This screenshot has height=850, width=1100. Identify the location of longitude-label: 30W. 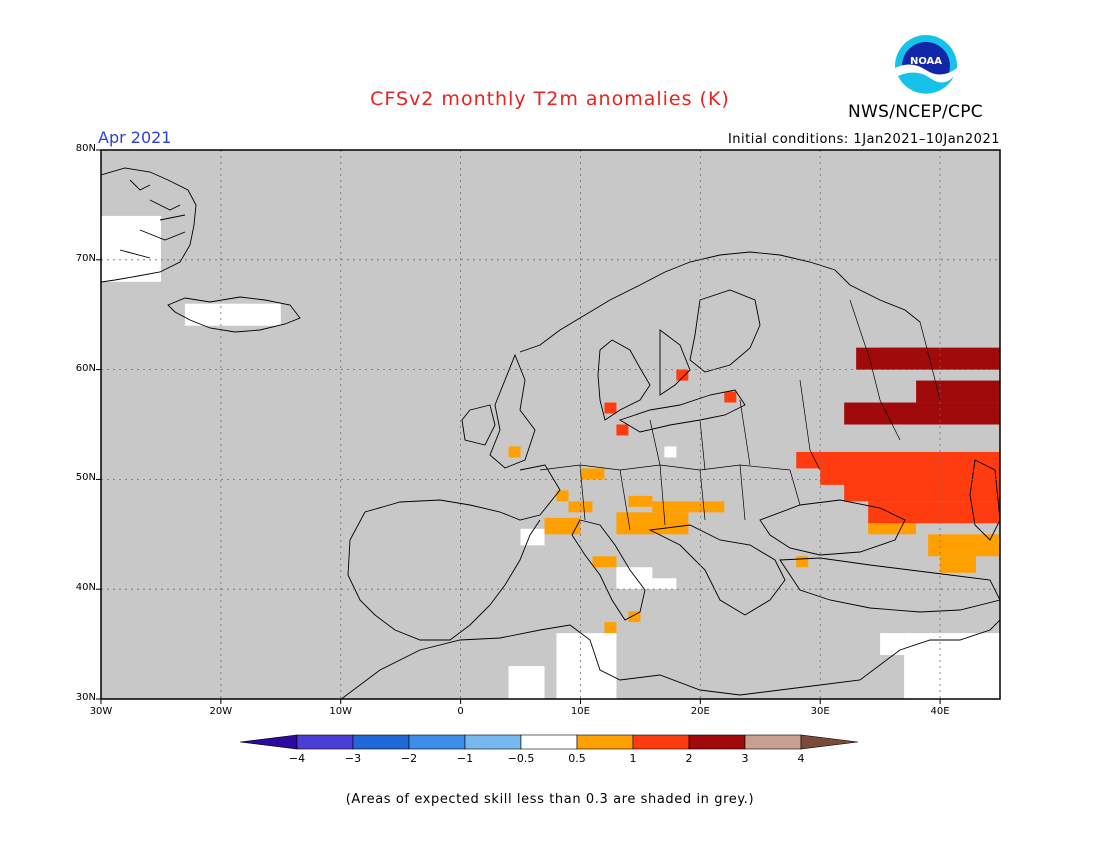
(101, 711).